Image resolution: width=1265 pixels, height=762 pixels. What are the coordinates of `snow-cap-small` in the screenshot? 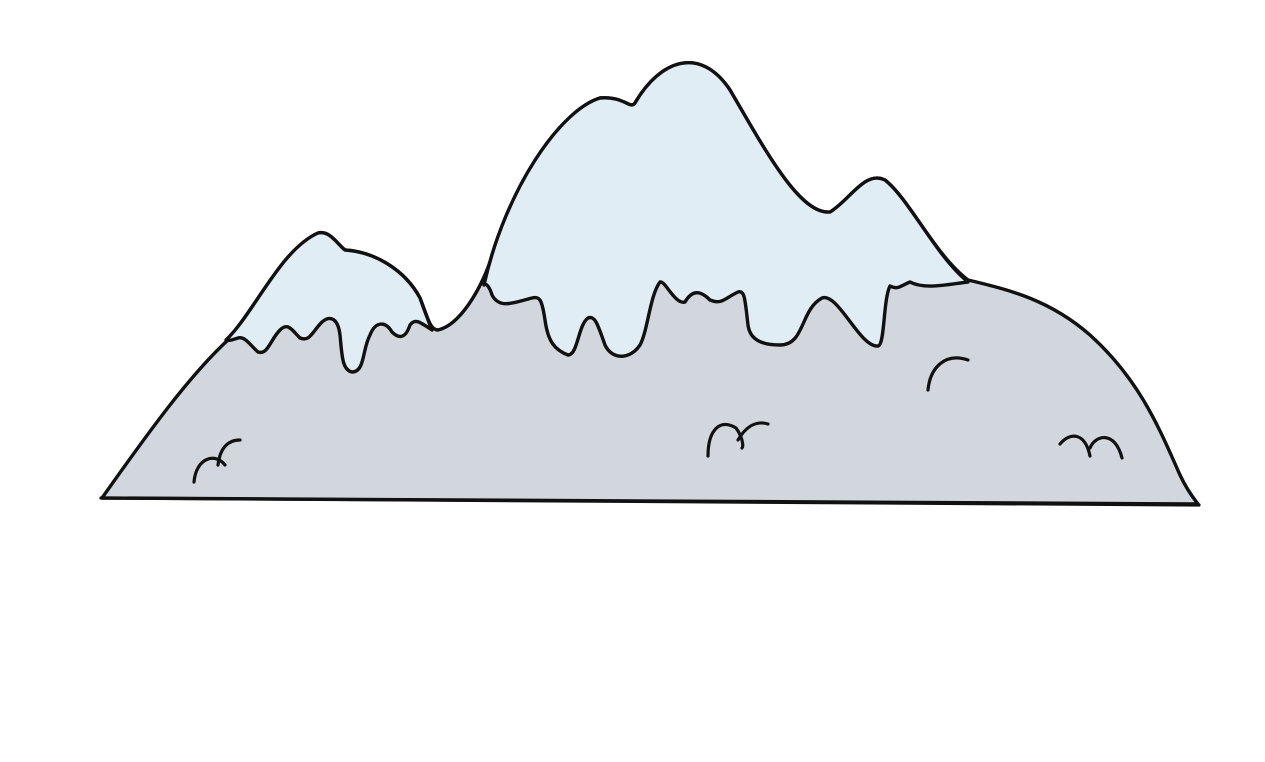 It's located at (329, 302).